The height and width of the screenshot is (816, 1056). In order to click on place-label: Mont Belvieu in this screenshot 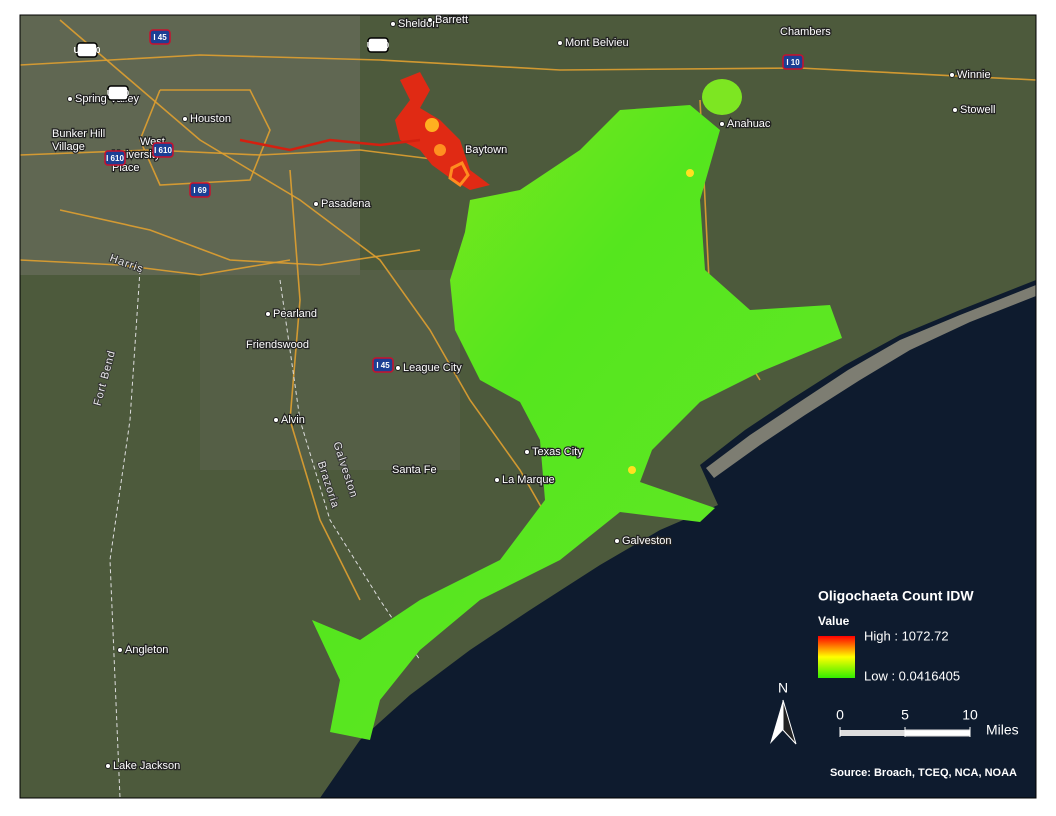, I will do `click(597, 43)`.